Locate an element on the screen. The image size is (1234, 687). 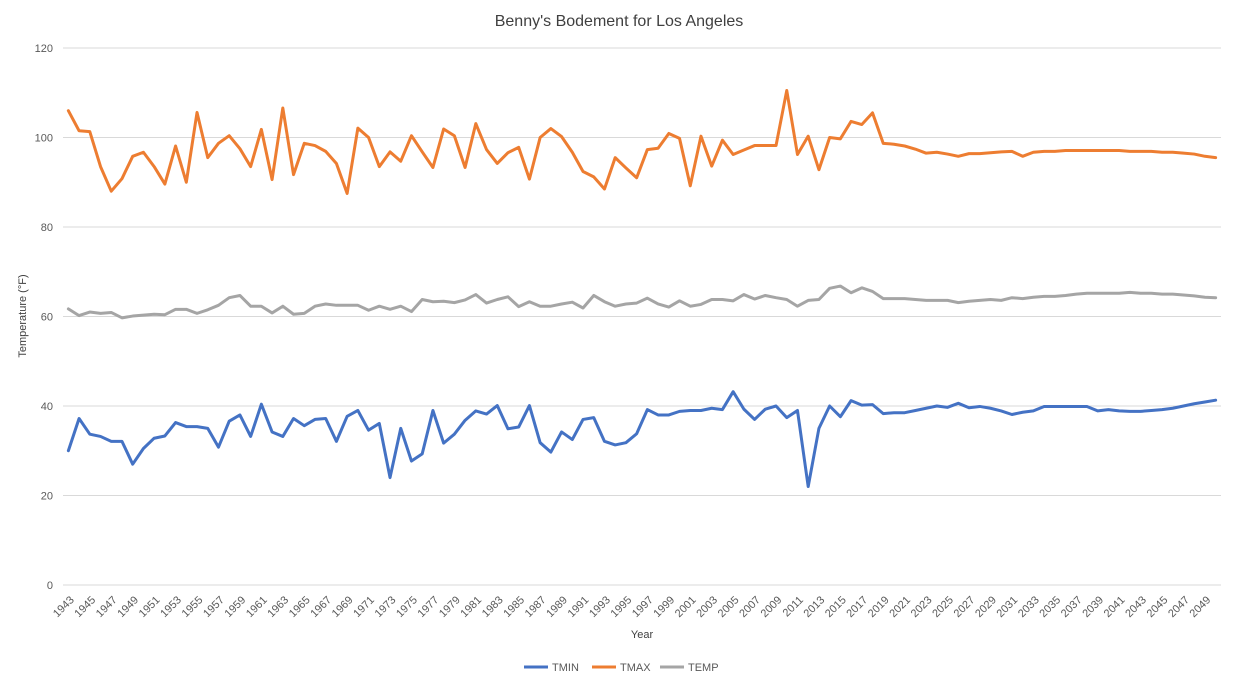
x-tick-label: 2003 is located at coordinates (707, 607).